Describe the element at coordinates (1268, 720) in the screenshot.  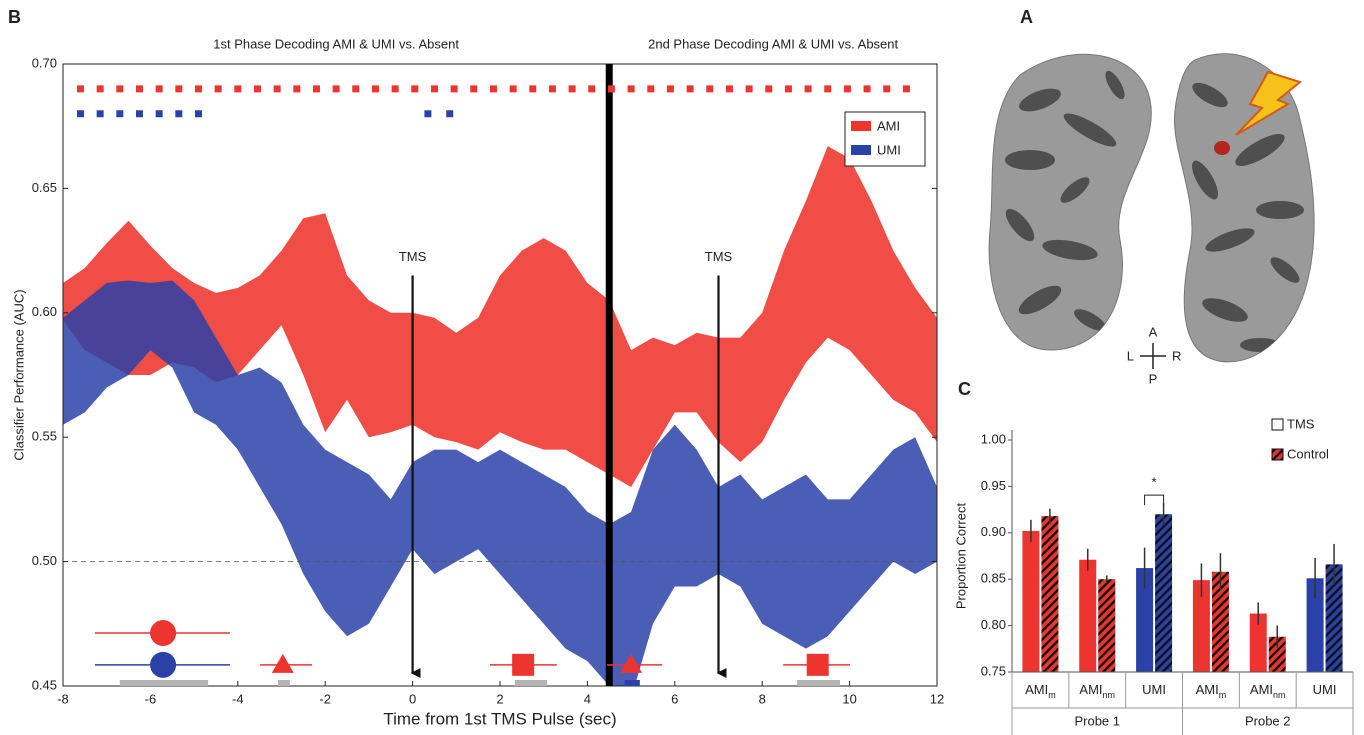
I see `group-label: Probe 2` at that location.